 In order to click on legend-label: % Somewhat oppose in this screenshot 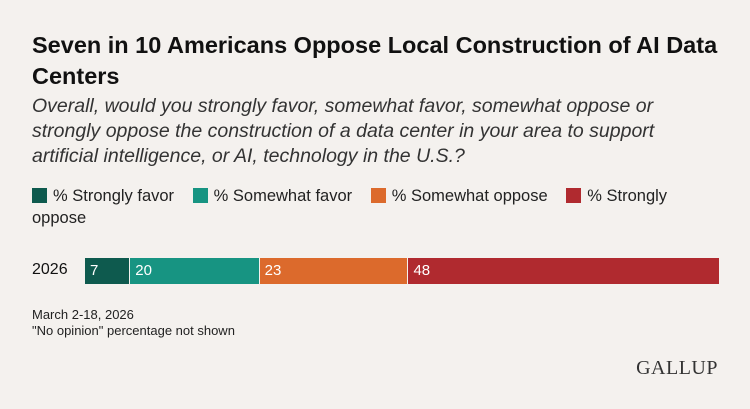, I will do `click(469, 196)`.